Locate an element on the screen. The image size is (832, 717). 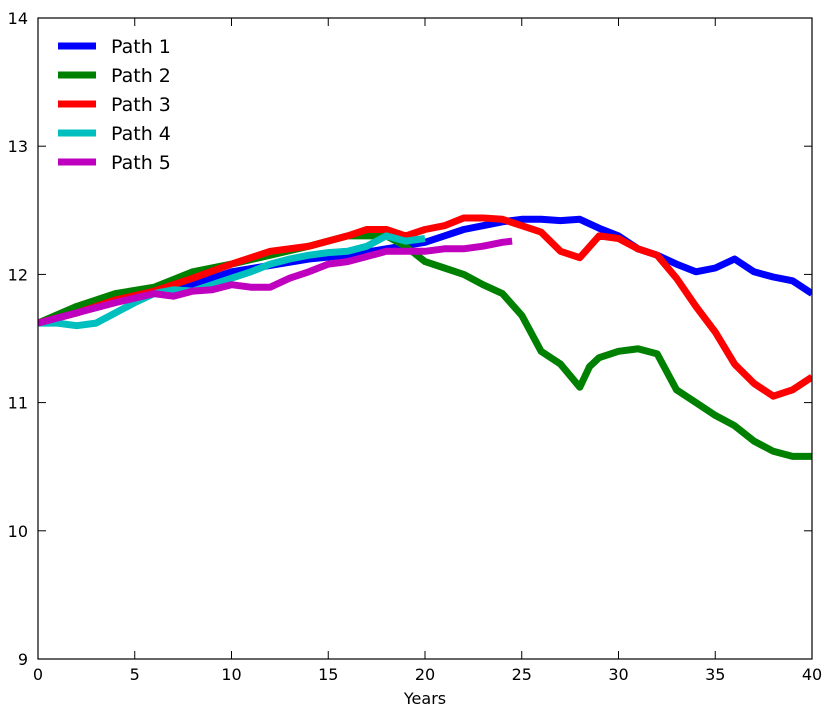
legend-label: Path 1 is located at coordinates (141, 47).